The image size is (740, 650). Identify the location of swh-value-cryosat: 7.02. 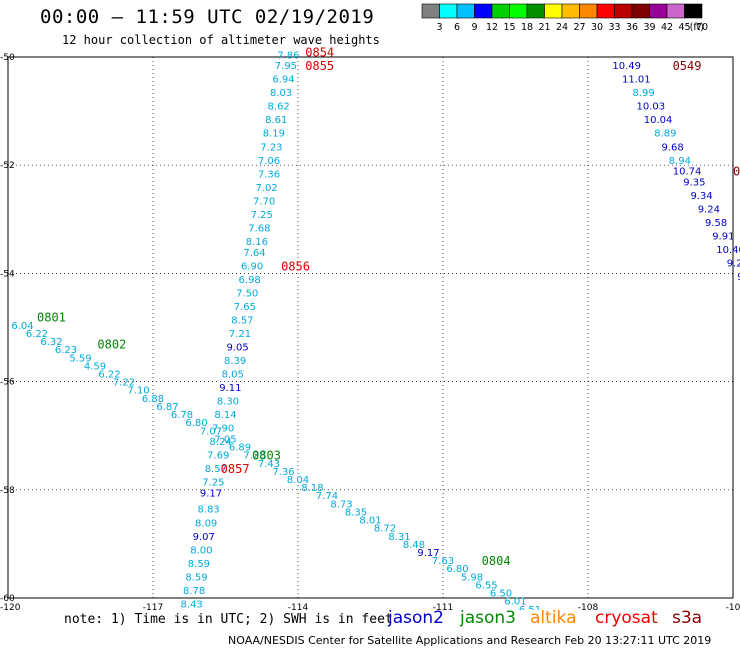
(266, 188).